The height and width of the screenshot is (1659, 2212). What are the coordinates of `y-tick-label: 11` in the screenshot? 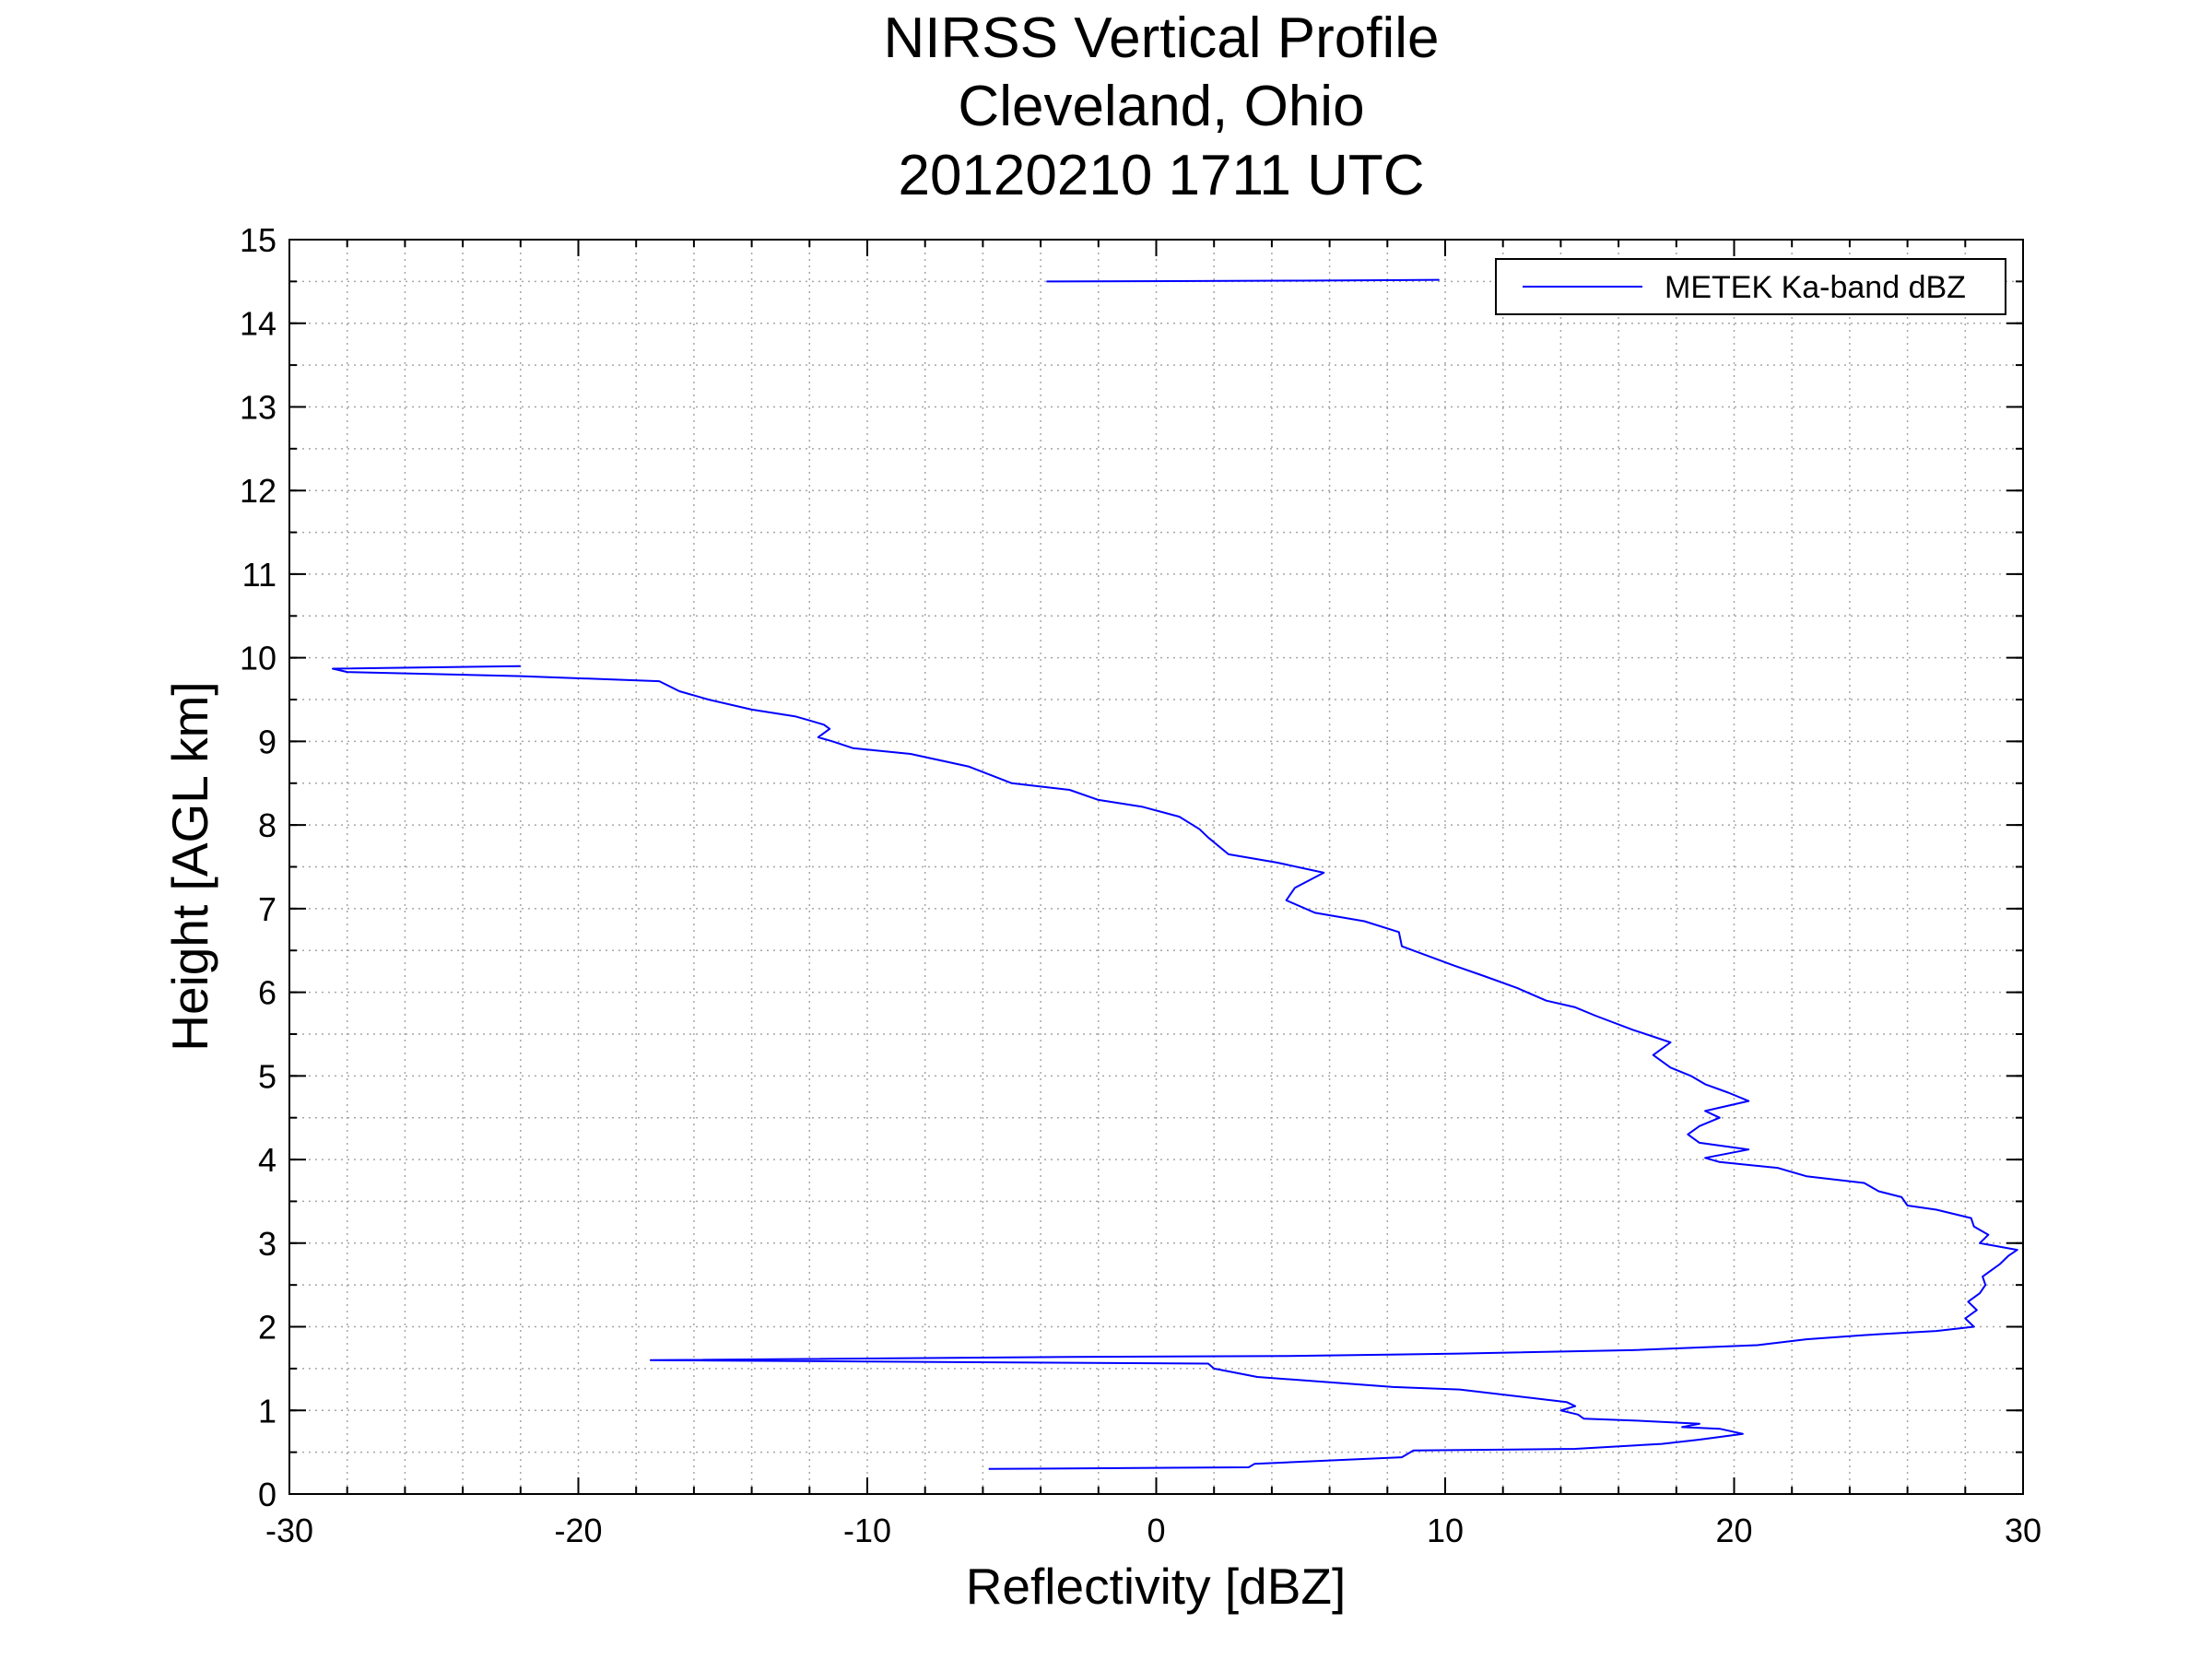 It's located at (259, 575).